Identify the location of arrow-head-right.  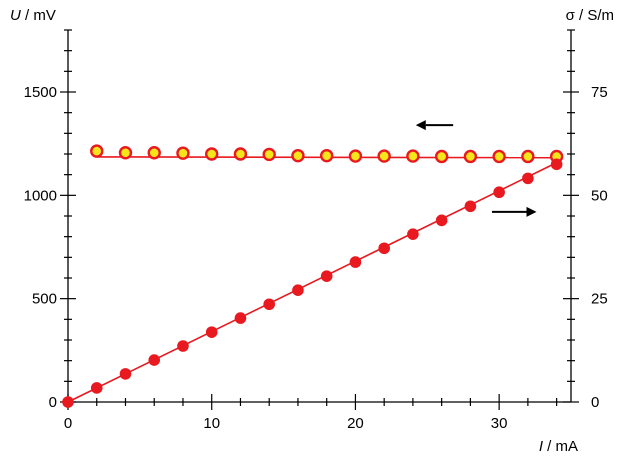
(531, 211).